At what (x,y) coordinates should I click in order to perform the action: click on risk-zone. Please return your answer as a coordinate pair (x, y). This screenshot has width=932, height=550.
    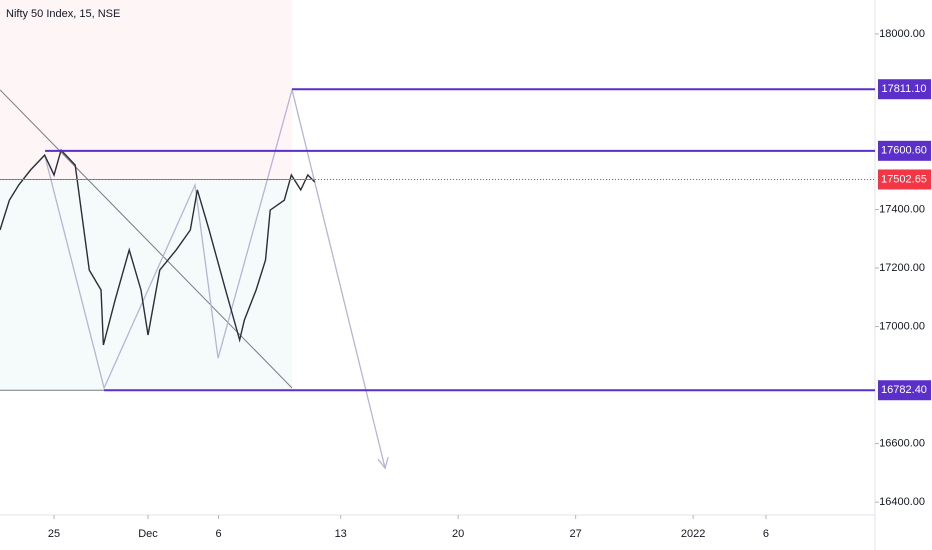
    Looking at the image, I should click on (146, 90).